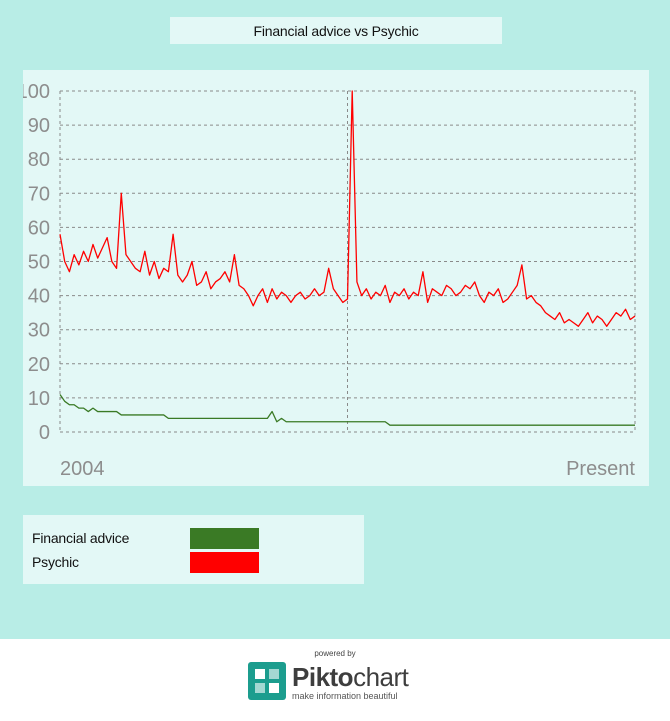 This screenshot has width=670, height=721. Describe the element at coordinates (82, 469) in the screenshot. I see `x-start-label: 2004` at that location.